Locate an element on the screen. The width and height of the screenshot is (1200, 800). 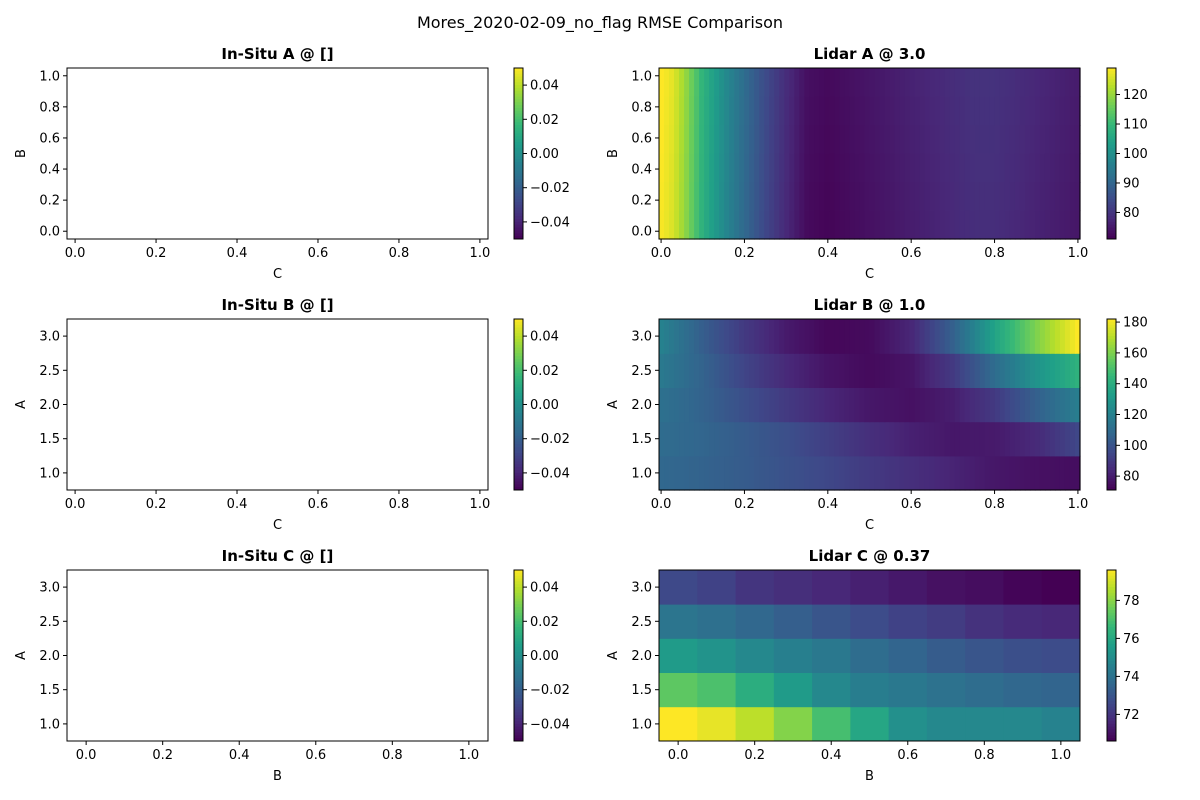
y-tick-label: 0.6 is located at coordinates (641, 138).